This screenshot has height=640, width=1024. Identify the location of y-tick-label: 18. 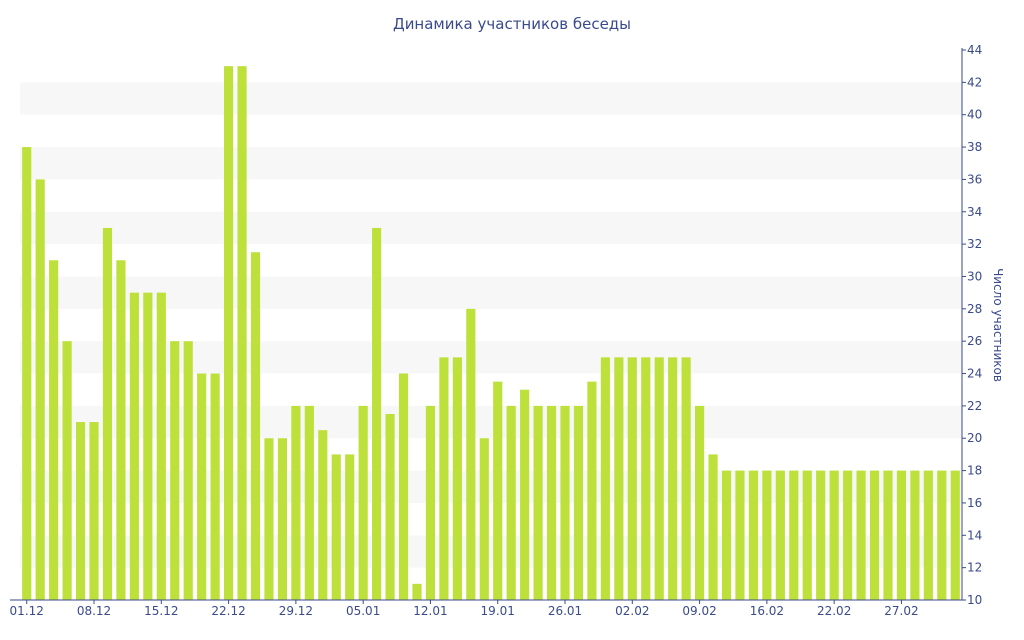
(974, 471).